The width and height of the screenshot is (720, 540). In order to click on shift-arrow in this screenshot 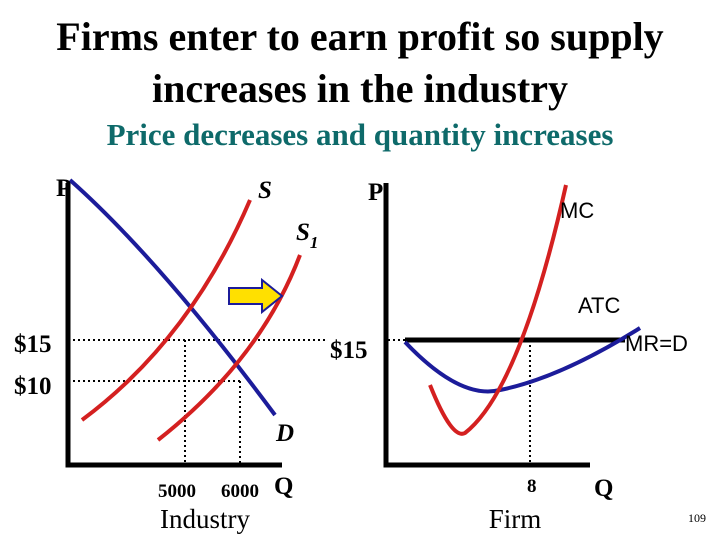, I will do `click(256, 296)`.